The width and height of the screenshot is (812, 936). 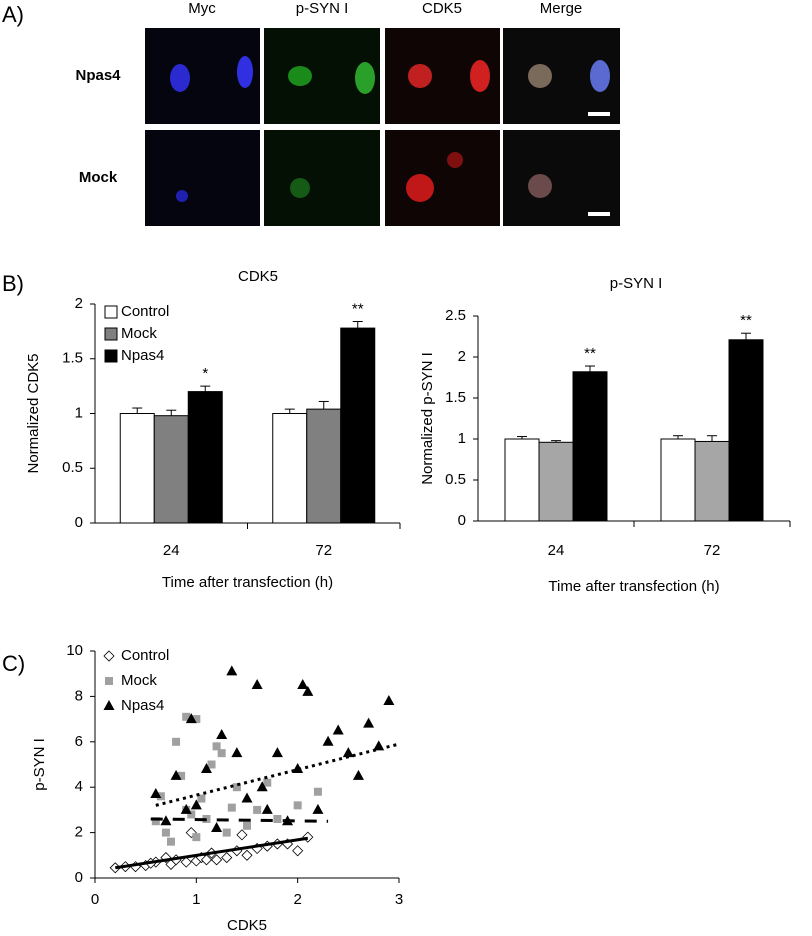 What do you see at coordinates (13, 663) in the screenshot?
I see `panel-label: C)` at bounding box center [13, 663].